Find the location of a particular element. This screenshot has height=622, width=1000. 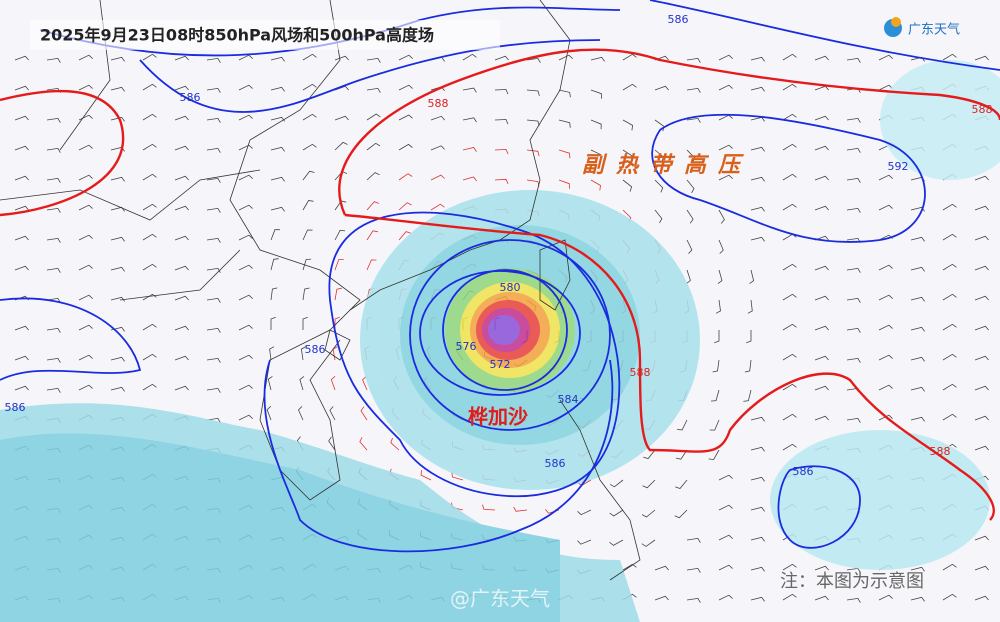

title-backdrop is located at coordinates (265, 35).